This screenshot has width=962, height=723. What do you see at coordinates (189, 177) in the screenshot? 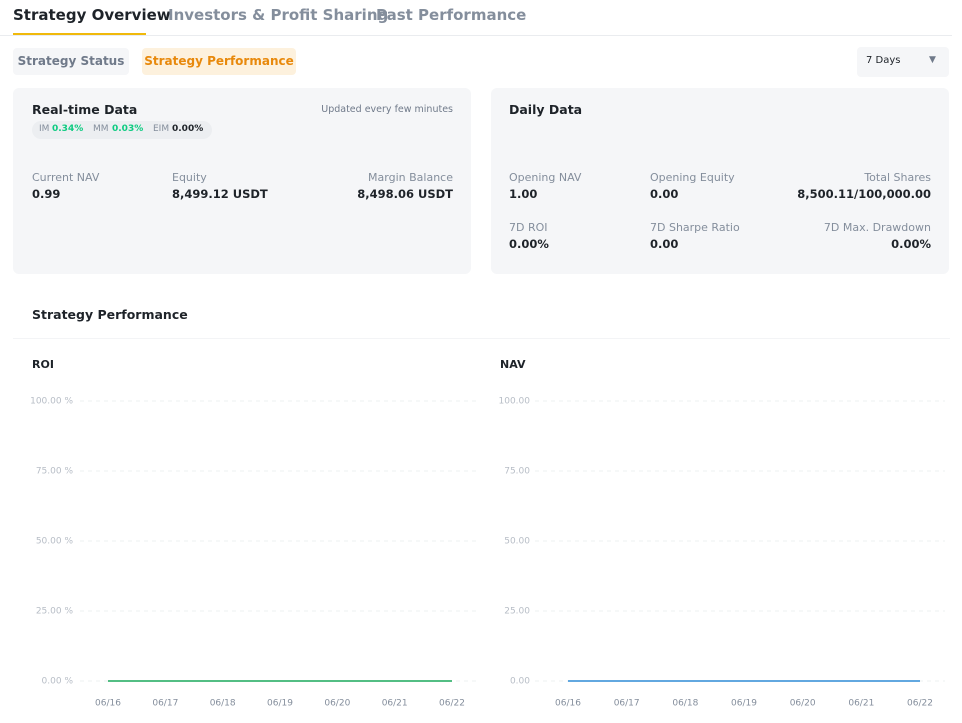
I see `field-label: Equity` at bounding box center [189, 177].